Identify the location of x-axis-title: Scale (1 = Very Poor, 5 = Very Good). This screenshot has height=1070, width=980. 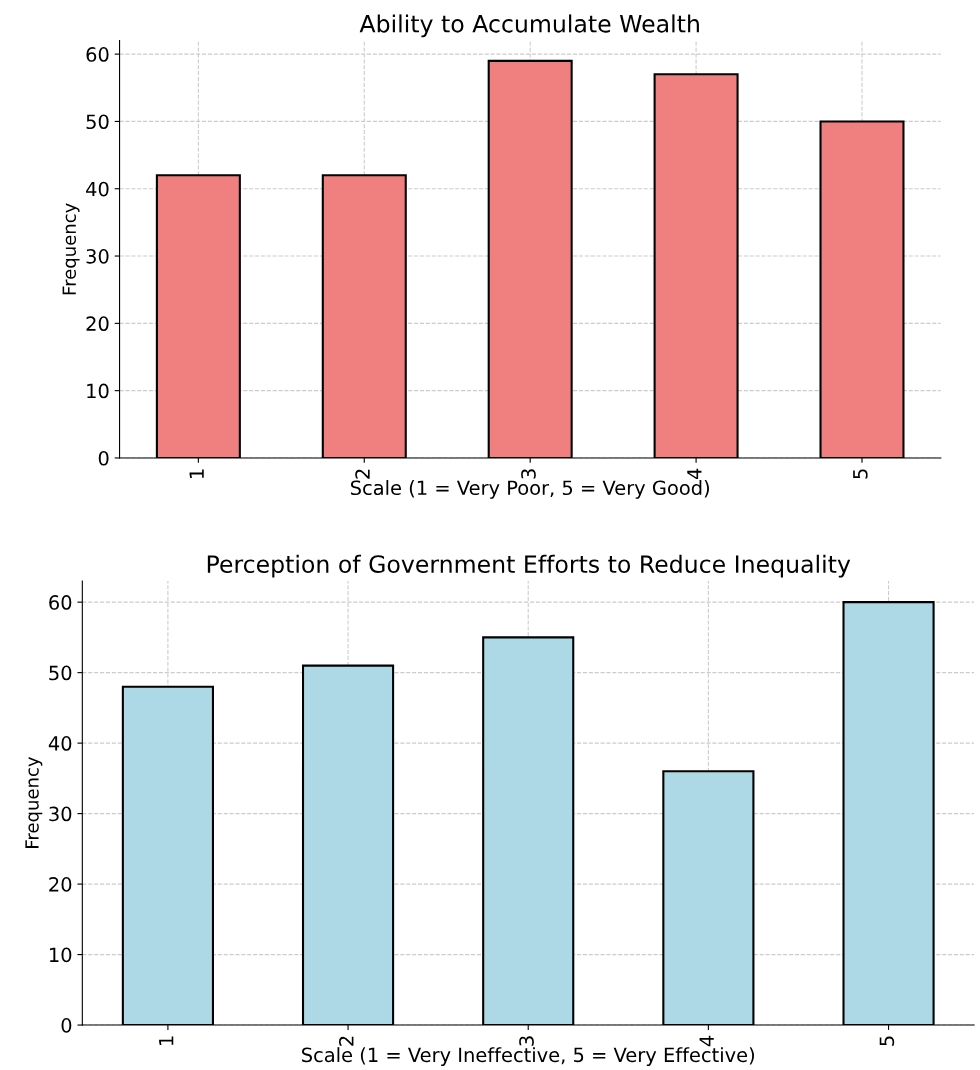
(529, 489).